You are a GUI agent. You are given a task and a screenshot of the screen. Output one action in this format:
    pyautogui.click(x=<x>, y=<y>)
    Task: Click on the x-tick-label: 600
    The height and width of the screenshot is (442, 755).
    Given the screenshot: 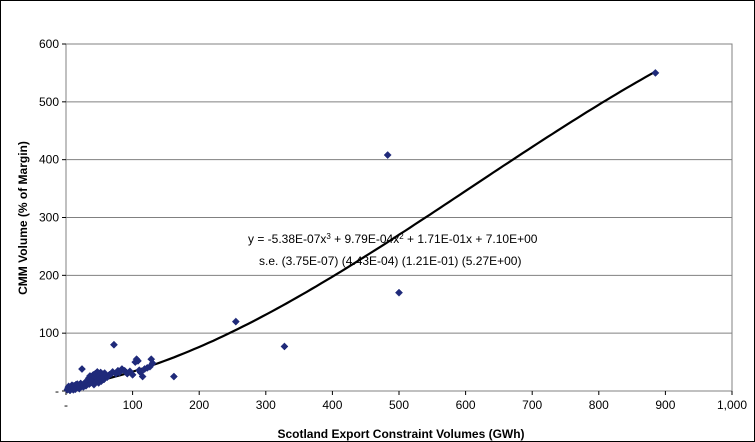 What is the action you would take?
    pyautogui.click(x=466, y=405)
    